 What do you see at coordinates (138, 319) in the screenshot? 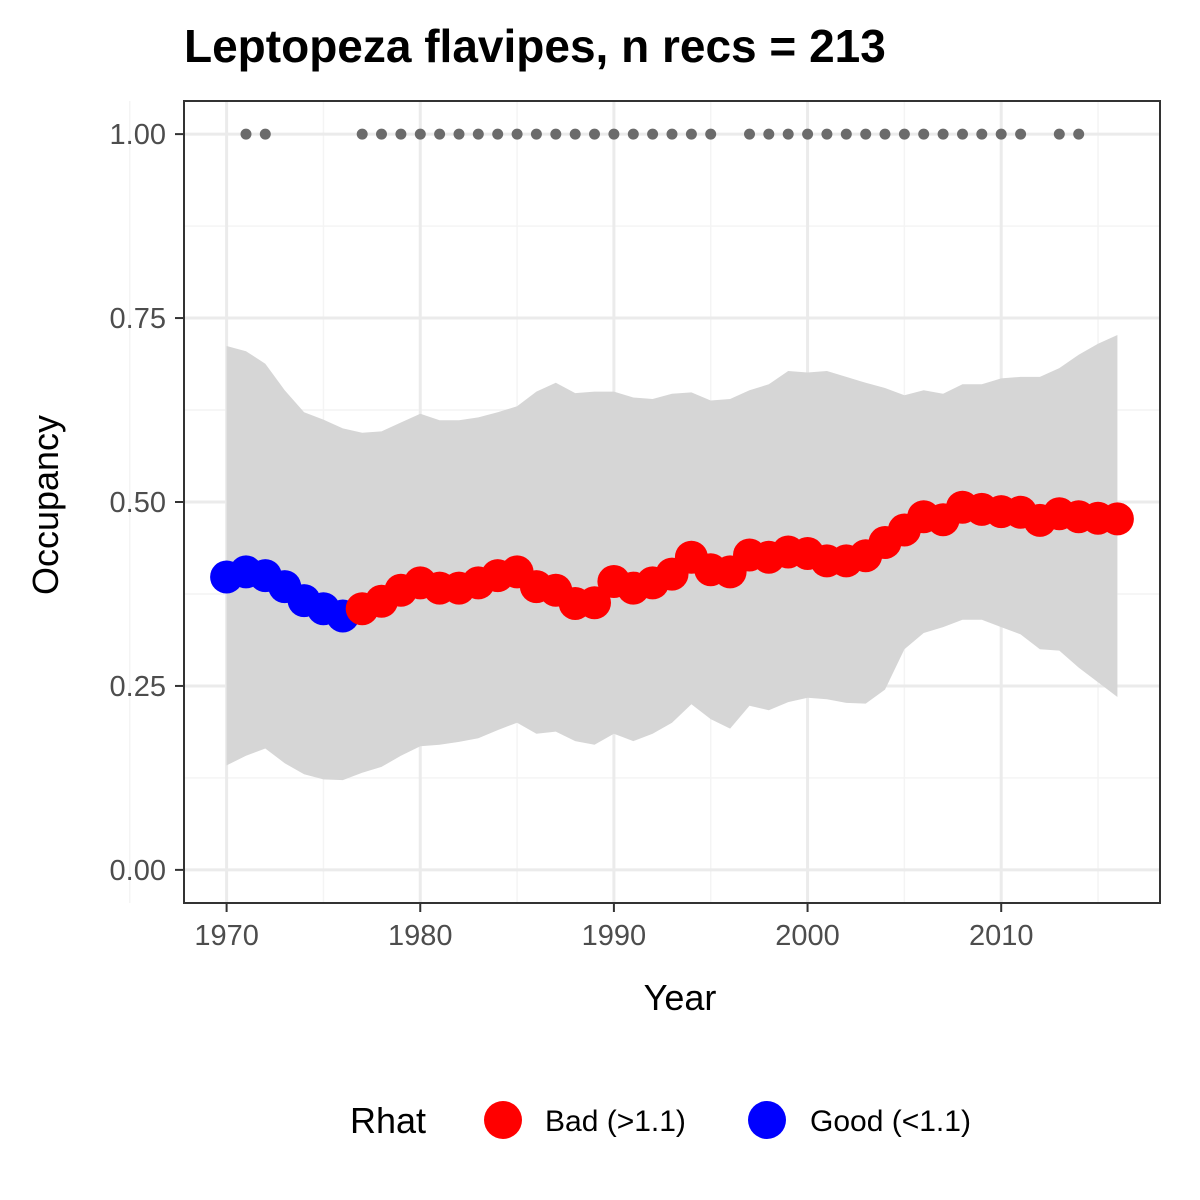
I see `y-tick-label: 0.75` at bounding box center [138, 319].